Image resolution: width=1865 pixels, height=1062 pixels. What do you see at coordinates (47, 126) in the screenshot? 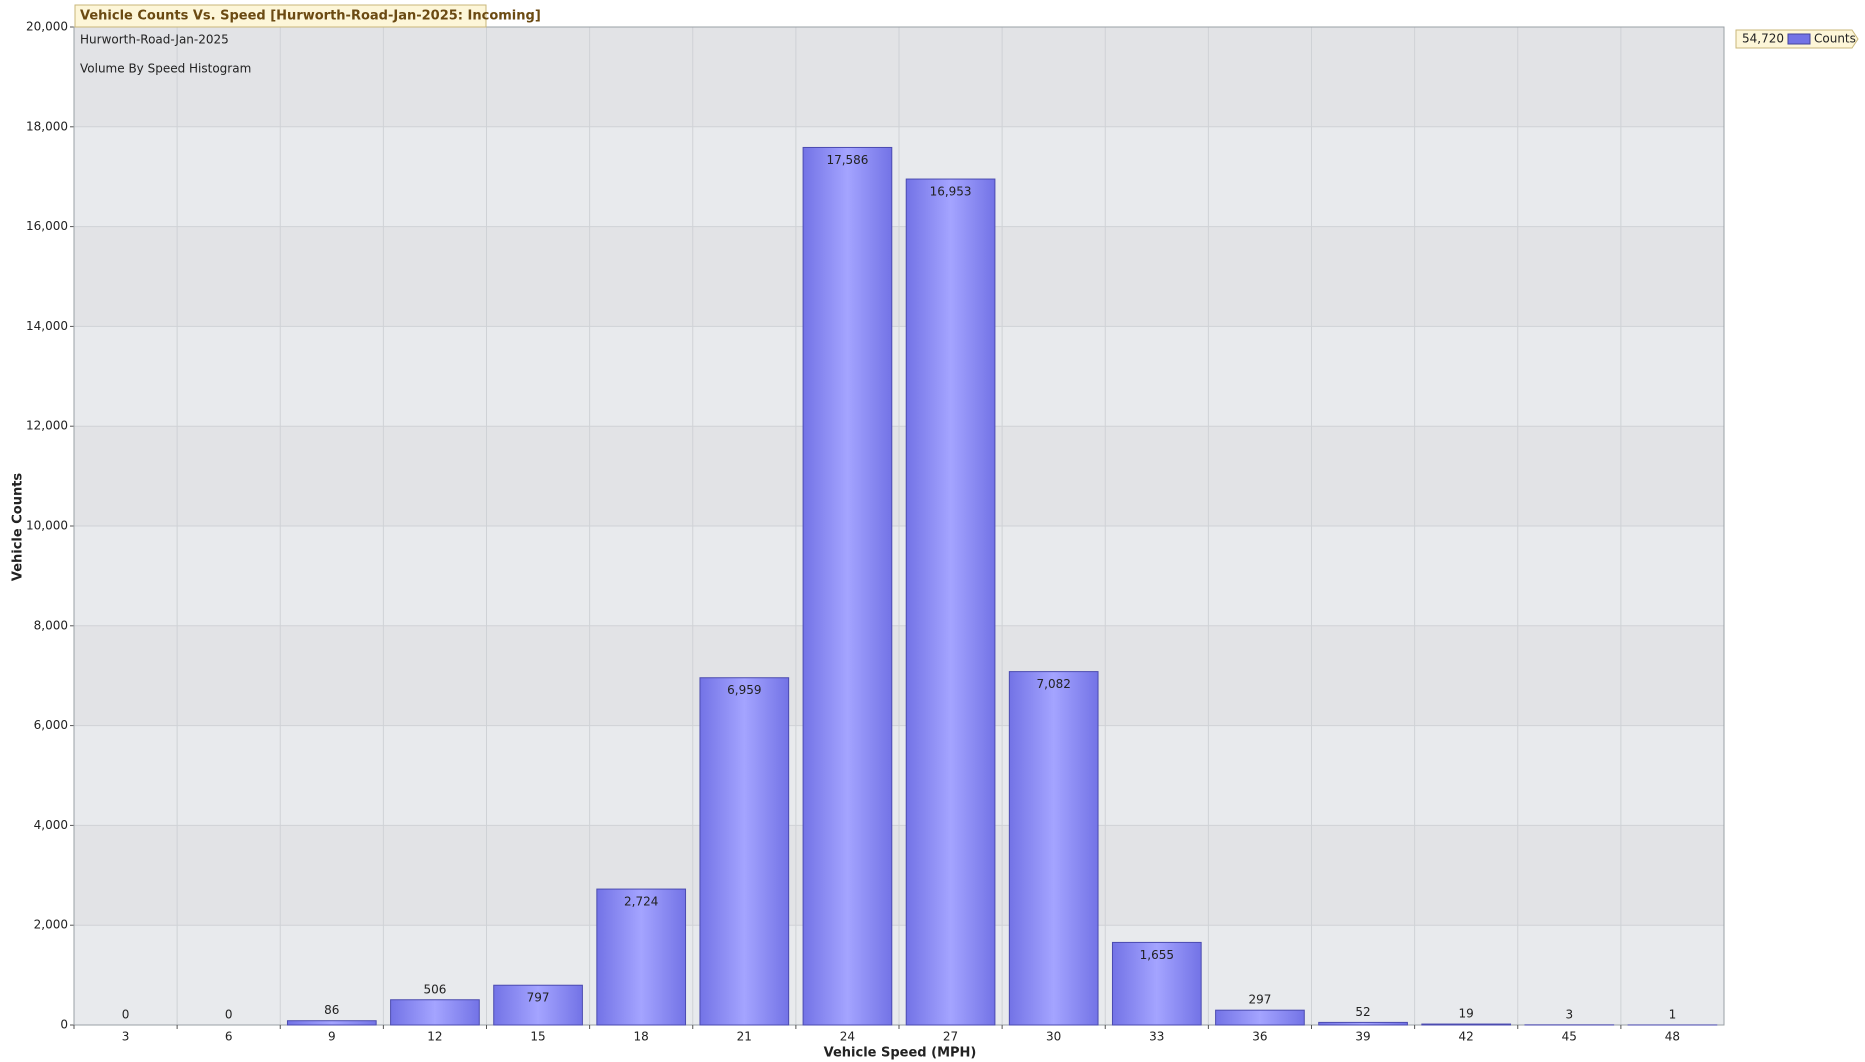
I see `y-tick-label: 18,000` at bounding box center [47, 126].